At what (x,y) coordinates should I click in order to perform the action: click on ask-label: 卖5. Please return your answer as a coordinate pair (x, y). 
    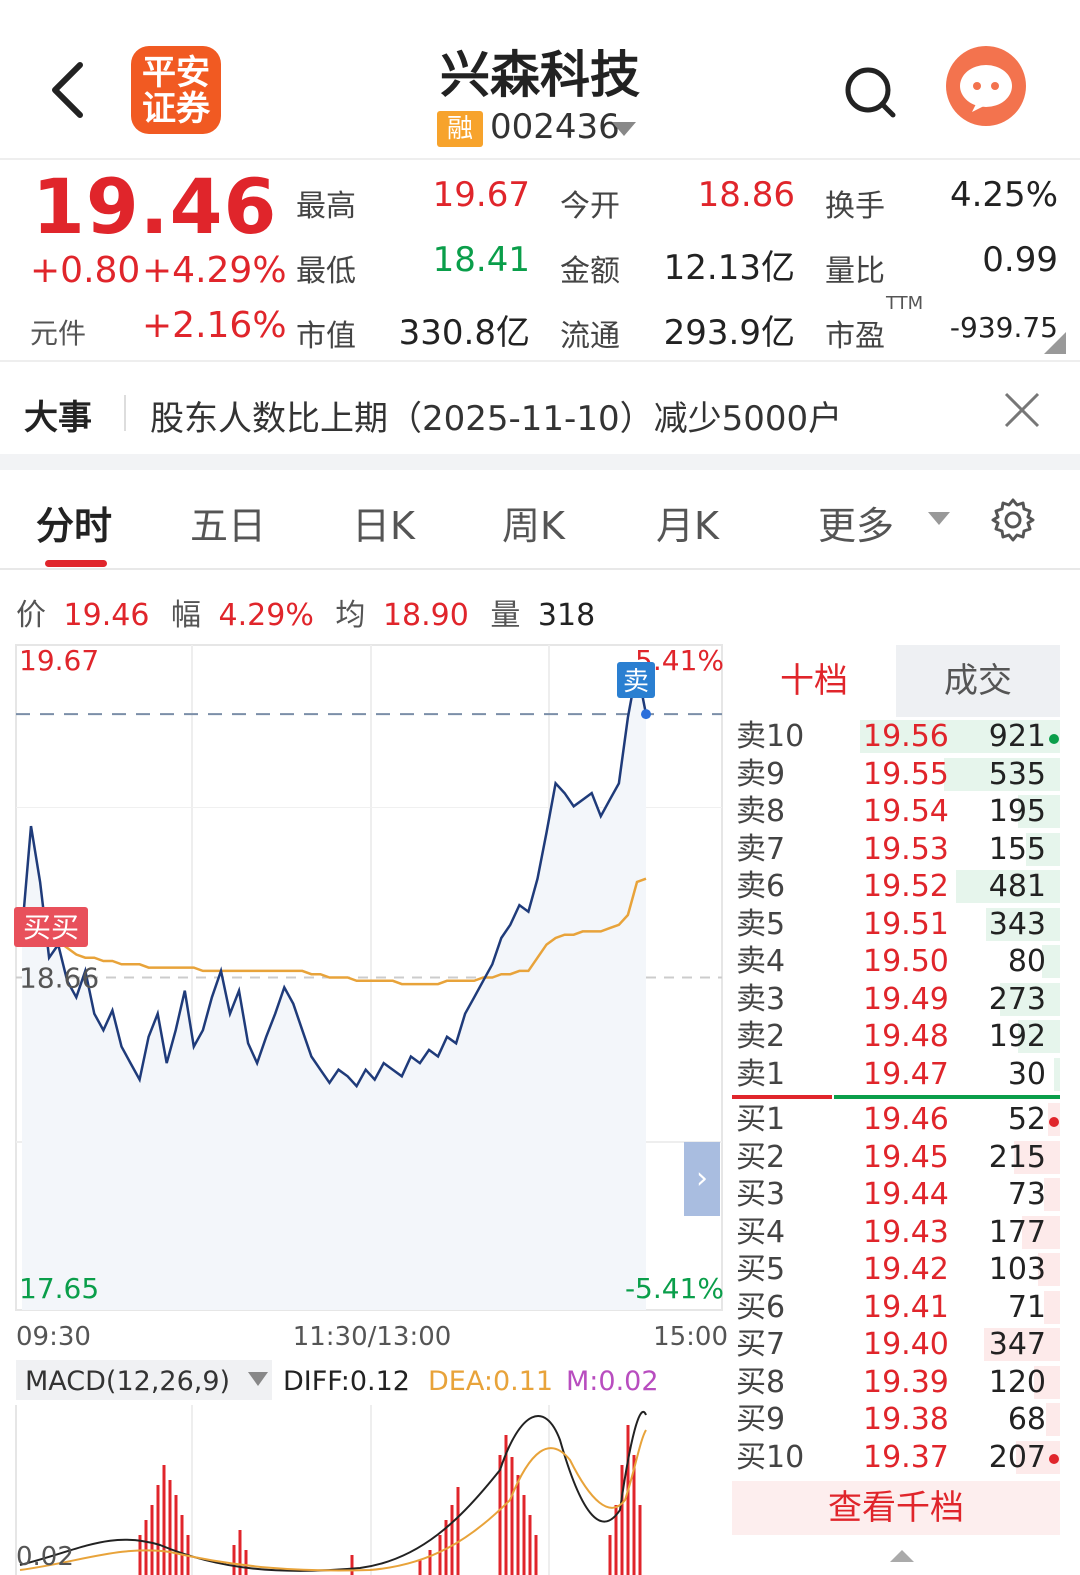
    Looking at the image, I should click on (761, 924).